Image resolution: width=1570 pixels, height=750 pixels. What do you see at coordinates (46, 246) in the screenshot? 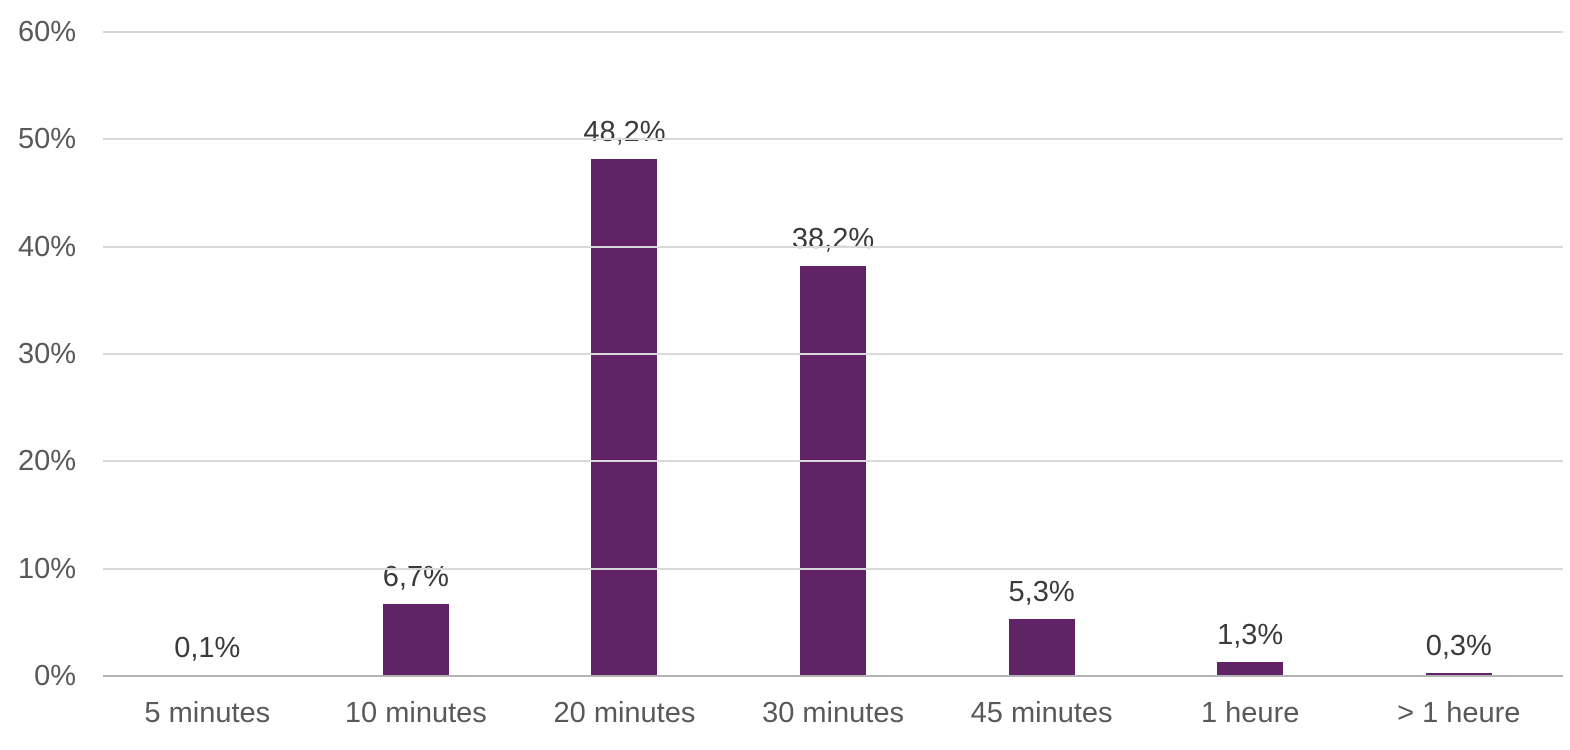
I see `y-tick-label: 40%` at bounding box center [46, 246].